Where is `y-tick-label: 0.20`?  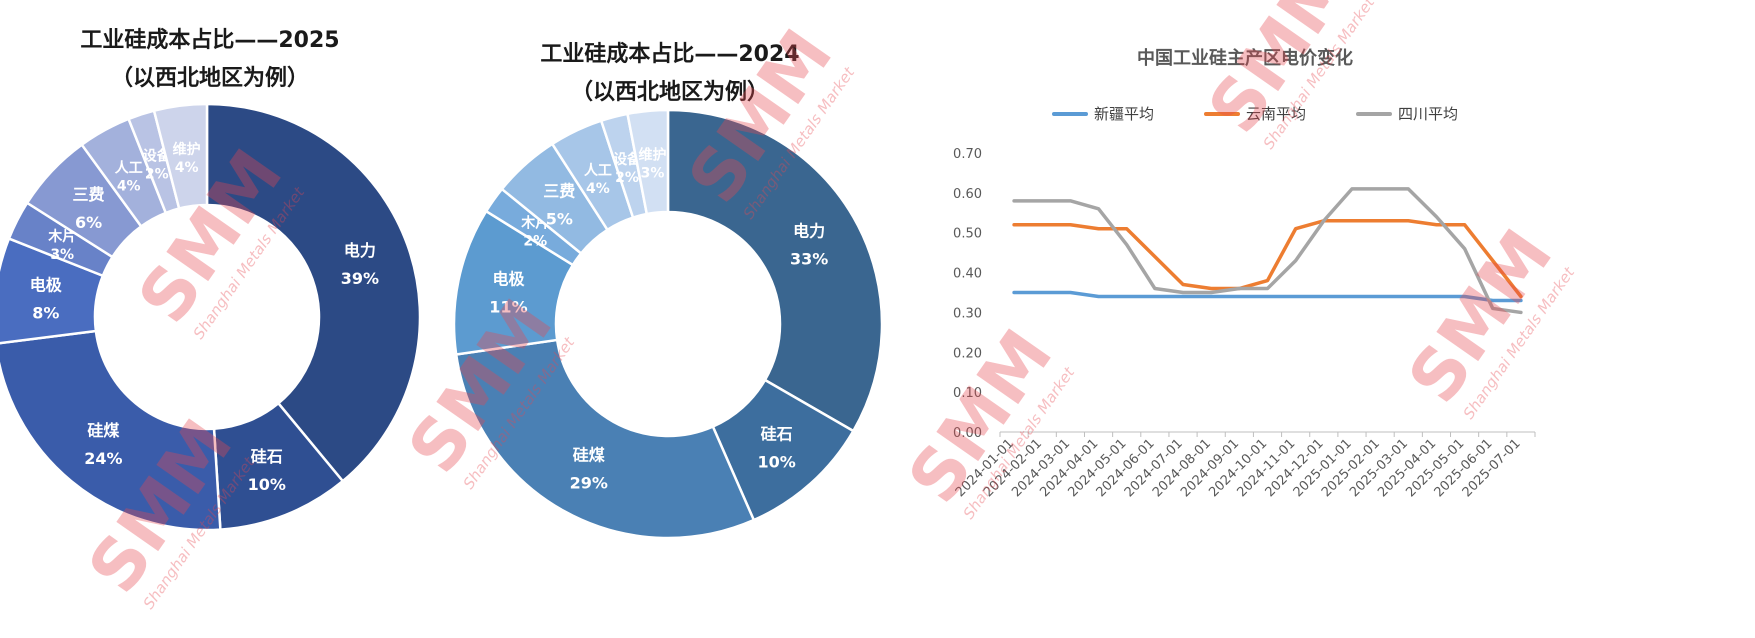 y-tick-label: 0.20 is located at coordinates (967, 353).